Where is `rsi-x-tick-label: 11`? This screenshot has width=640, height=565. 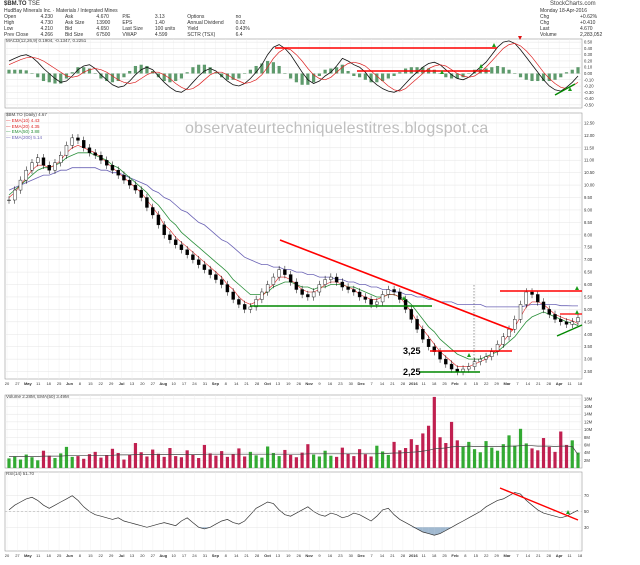 rsi-x-tick-label: 11 is located at coordinates (424, 555).